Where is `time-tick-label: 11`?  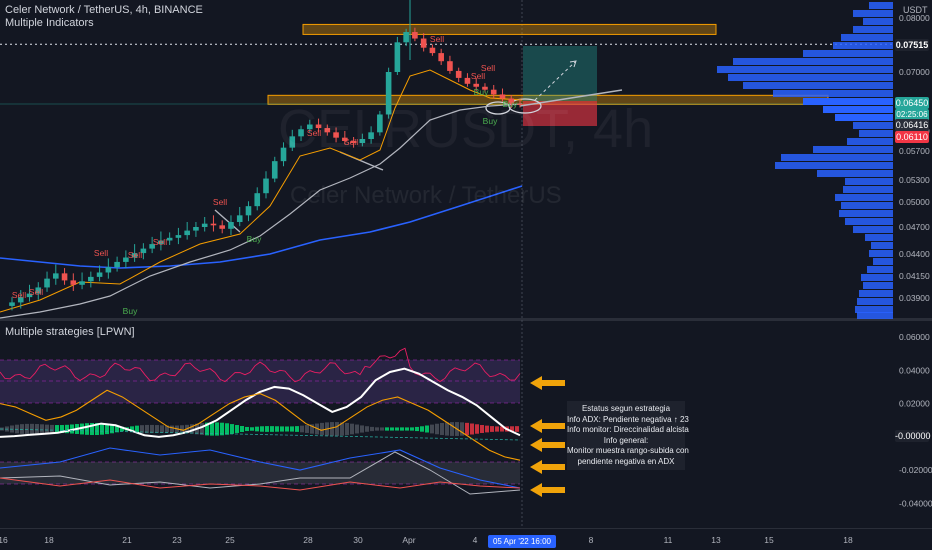 time-tick-label: 11 is located at coordinates (668, 540).